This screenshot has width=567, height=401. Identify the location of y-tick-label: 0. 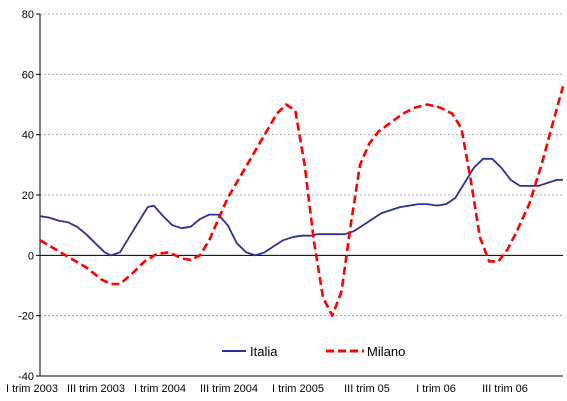
(31, 256).